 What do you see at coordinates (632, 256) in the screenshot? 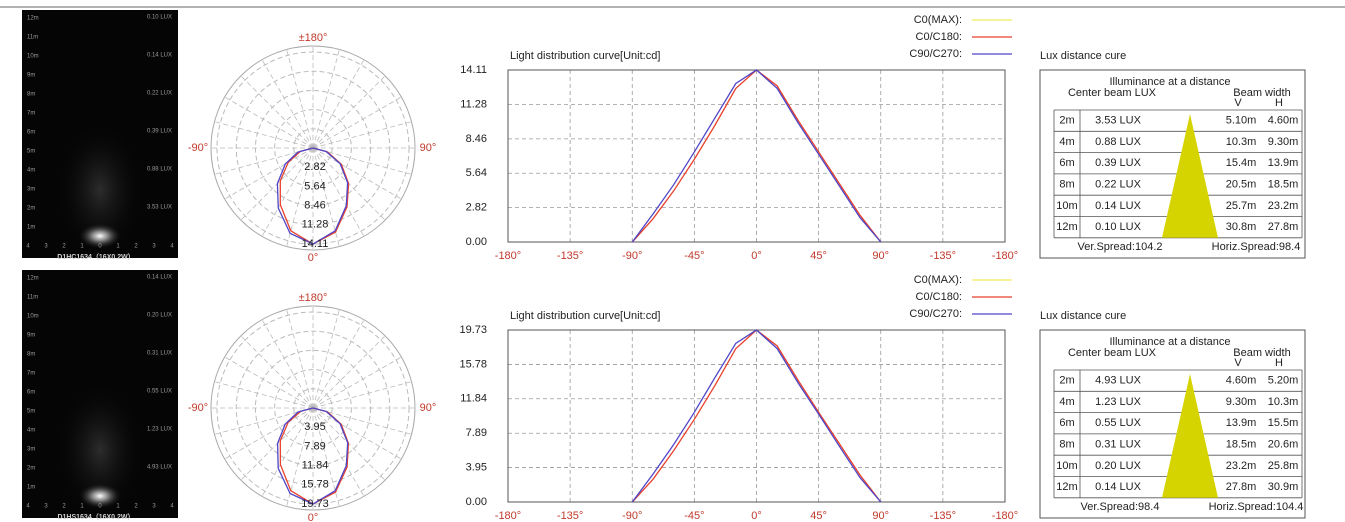
I see `x-tick-label: -90°` at bounding box center [632, 256].